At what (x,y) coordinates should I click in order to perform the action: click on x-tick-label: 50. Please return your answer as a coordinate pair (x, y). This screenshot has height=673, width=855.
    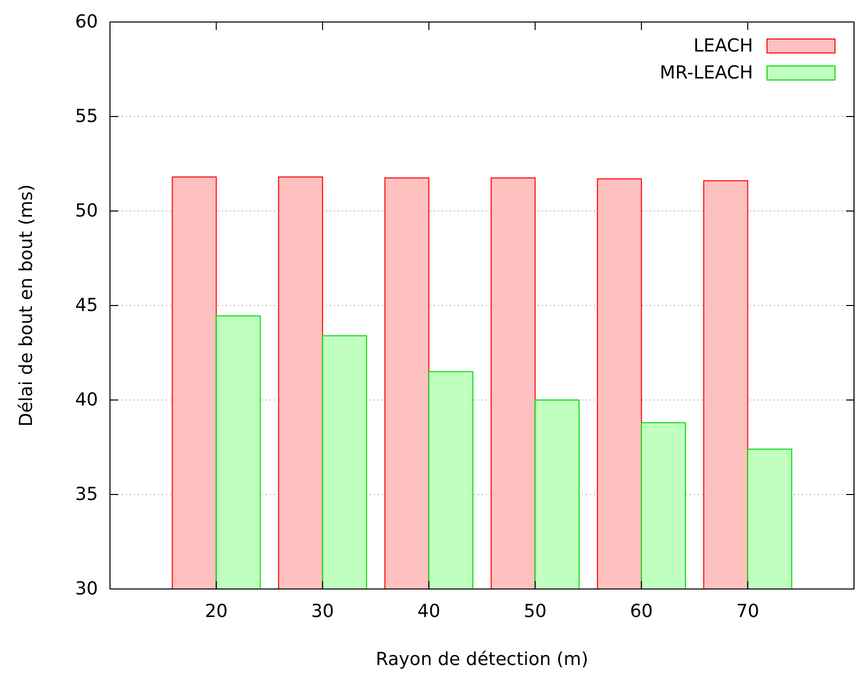
    Looking at the image, I should click on (535, 611).